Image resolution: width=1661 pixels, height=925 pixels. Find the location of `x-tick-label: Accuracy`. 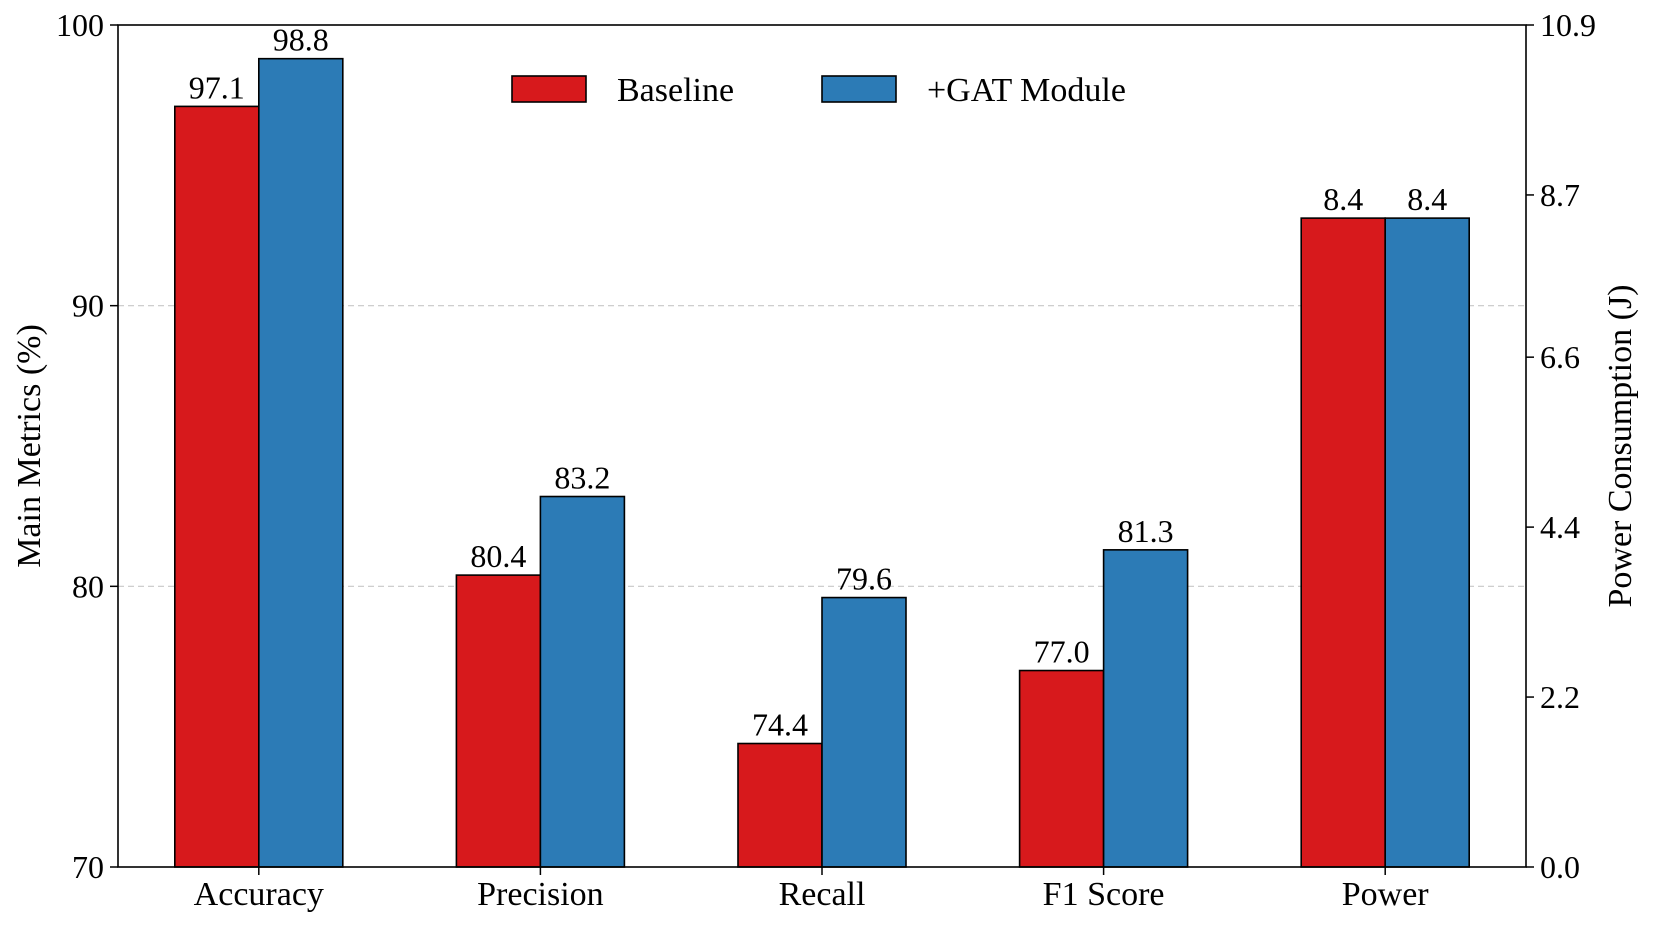

x-tick-label: Accuracy is located at coordinates (259, 894).